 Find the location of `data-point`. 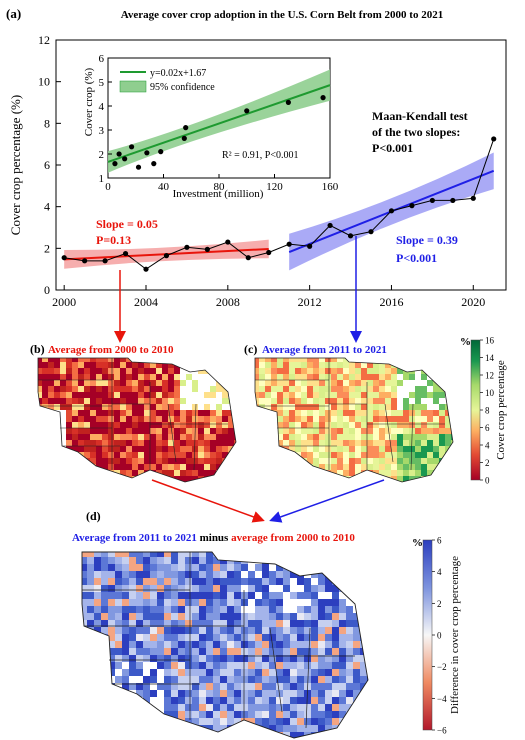

data-point is located at coordinates (166, 256).